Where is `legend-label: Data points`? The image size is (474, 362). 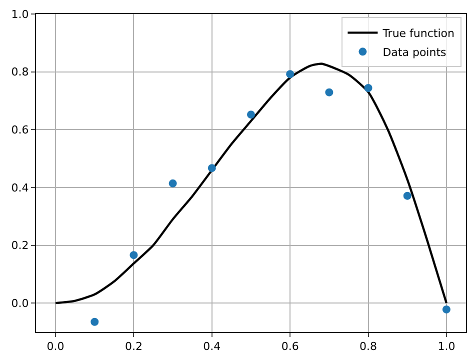
legend-label: Data points is located at coordinates (414, 52).